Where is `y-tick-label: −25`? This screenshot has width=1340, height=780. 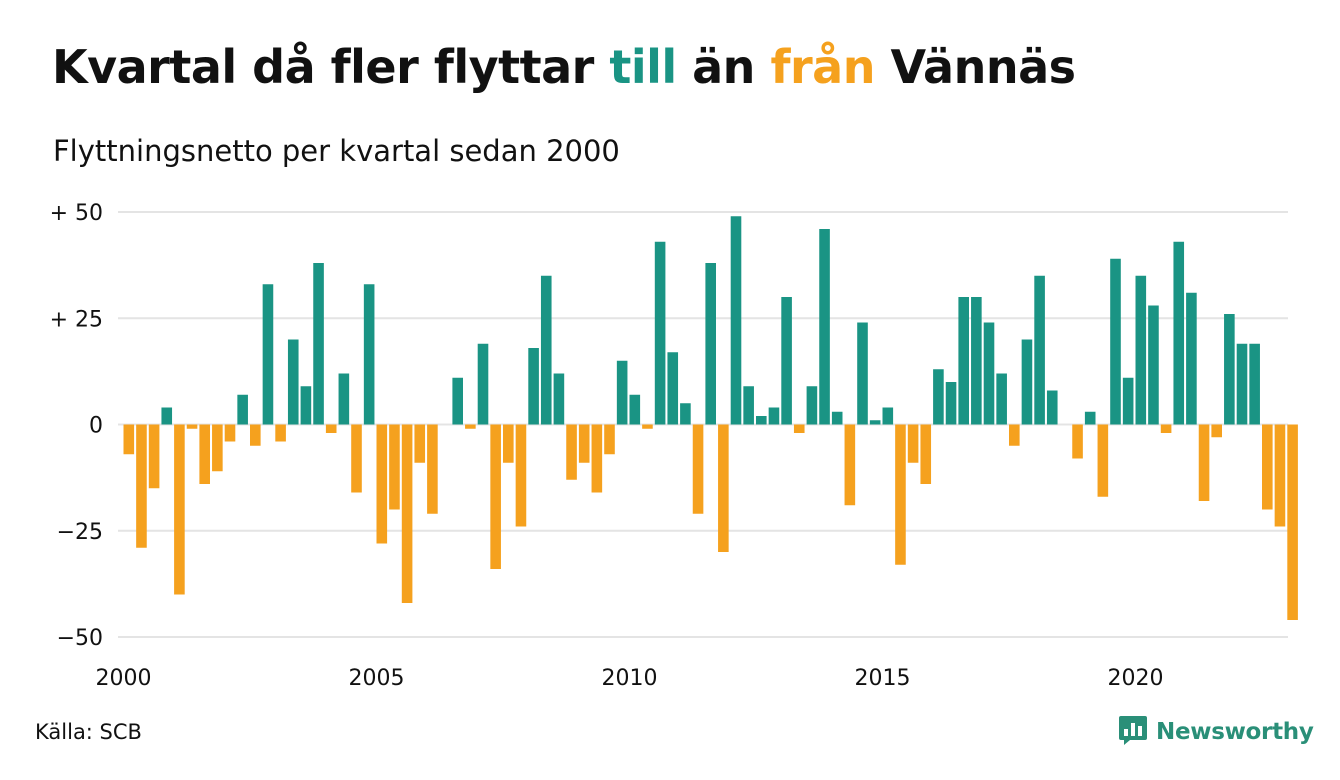 y-tick-label: −25 is located at coordinates (80, 532).